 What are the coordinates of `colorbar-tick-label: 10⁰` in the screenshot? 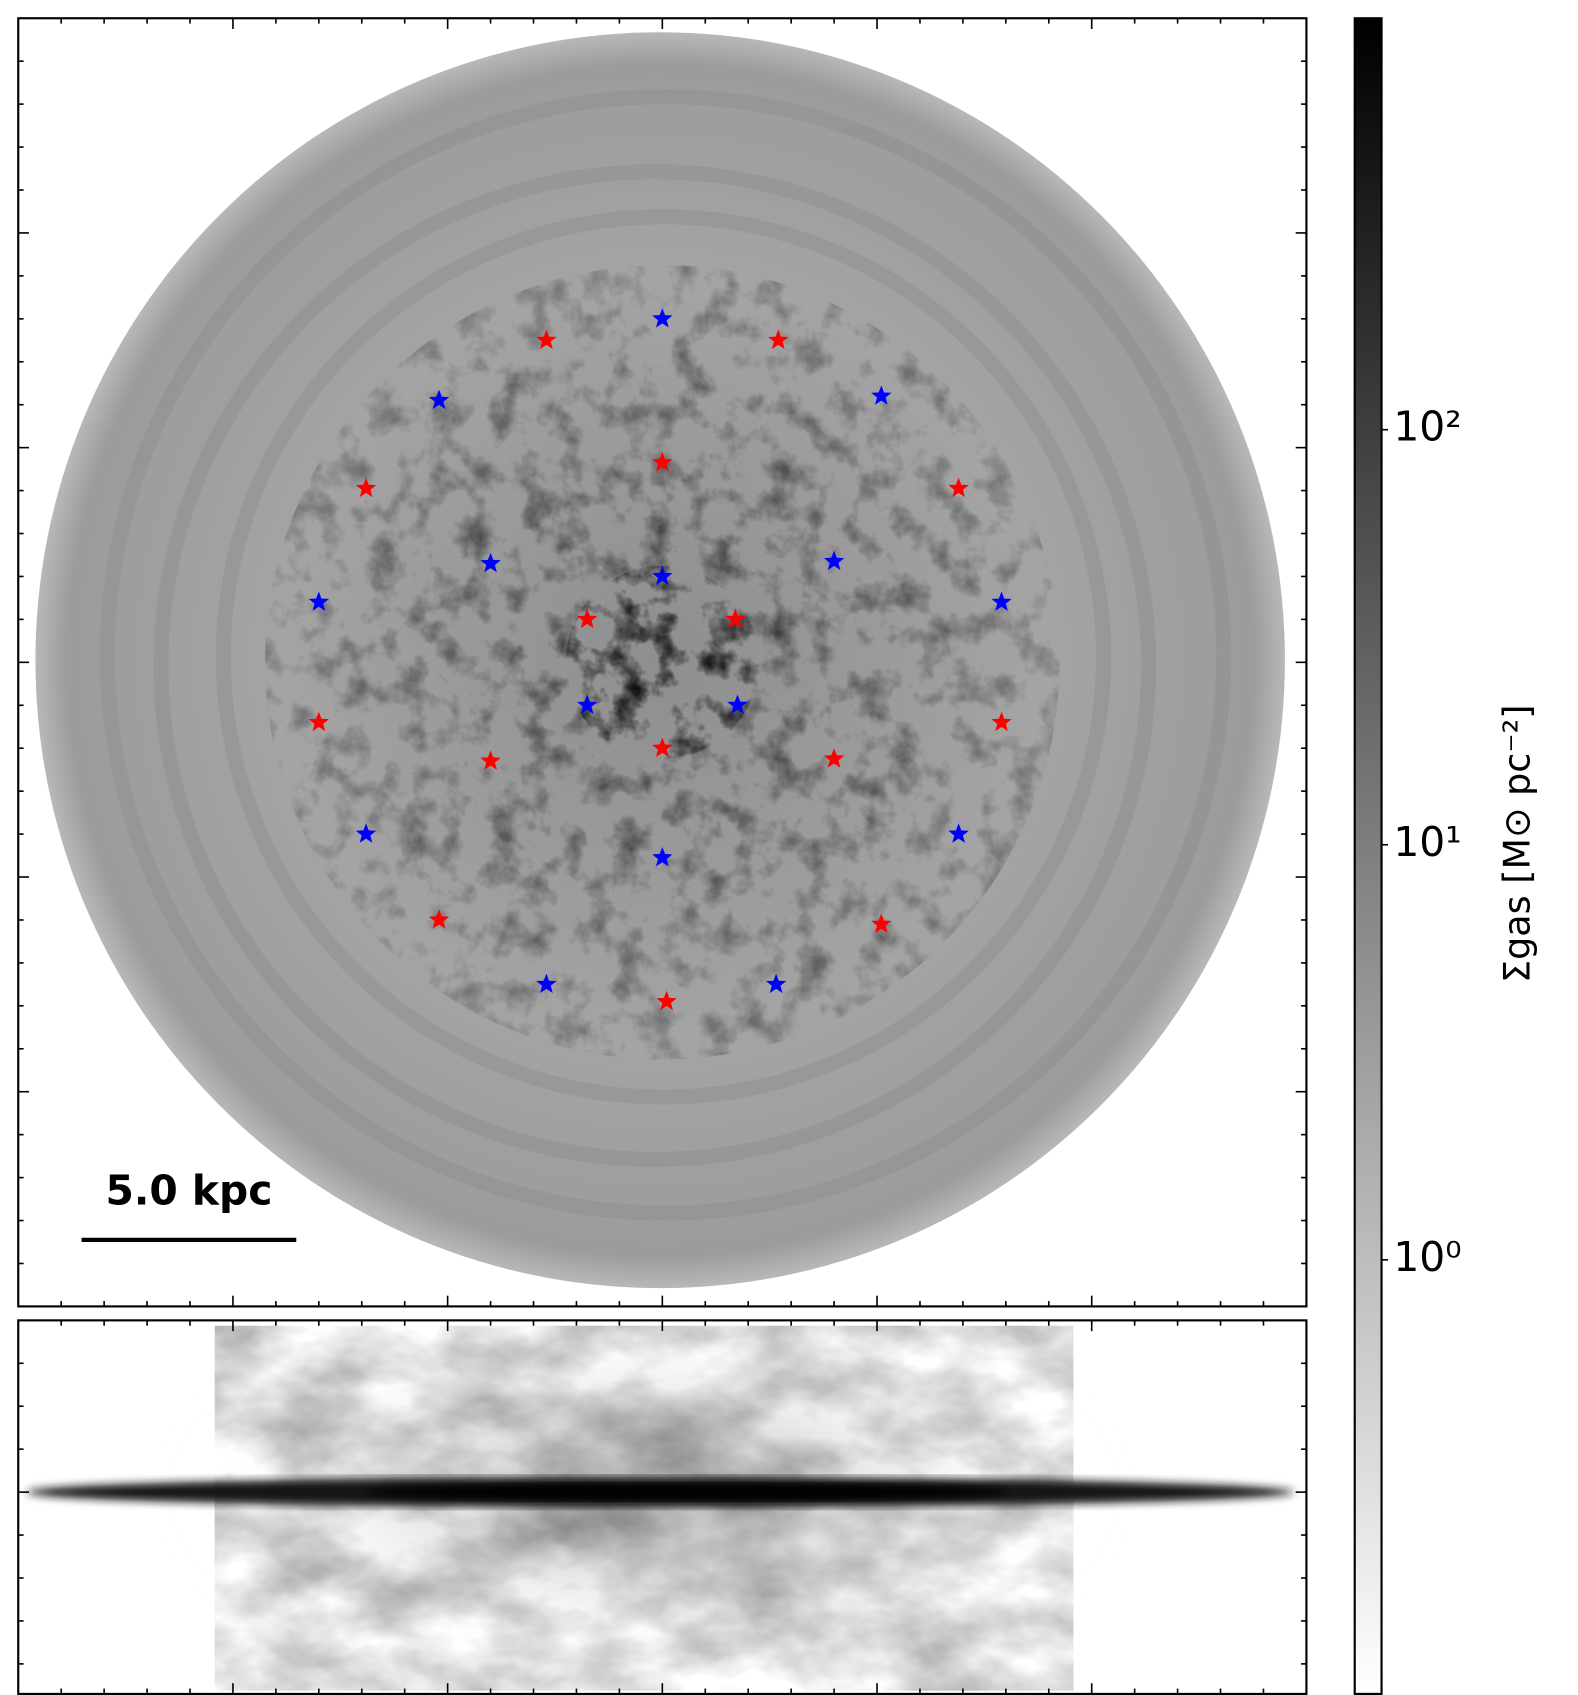 It's located at (1427, 1257).